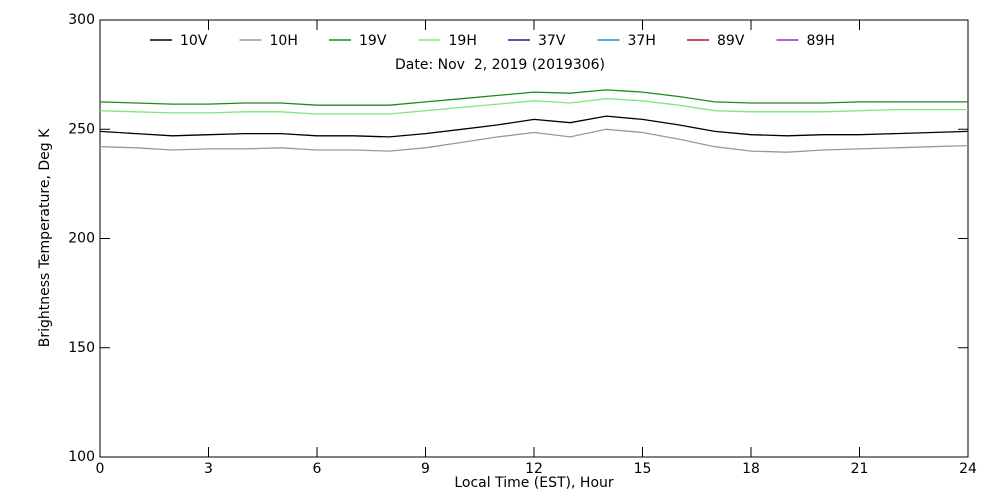  I want to click on x-tick-label: 9, so click(425, 469).